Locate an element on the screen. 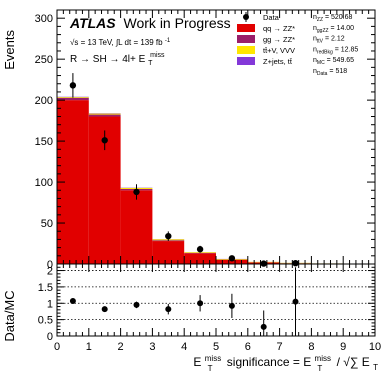  yield-3: nredBkg = 12.85 is located at coordinates (335, 50).